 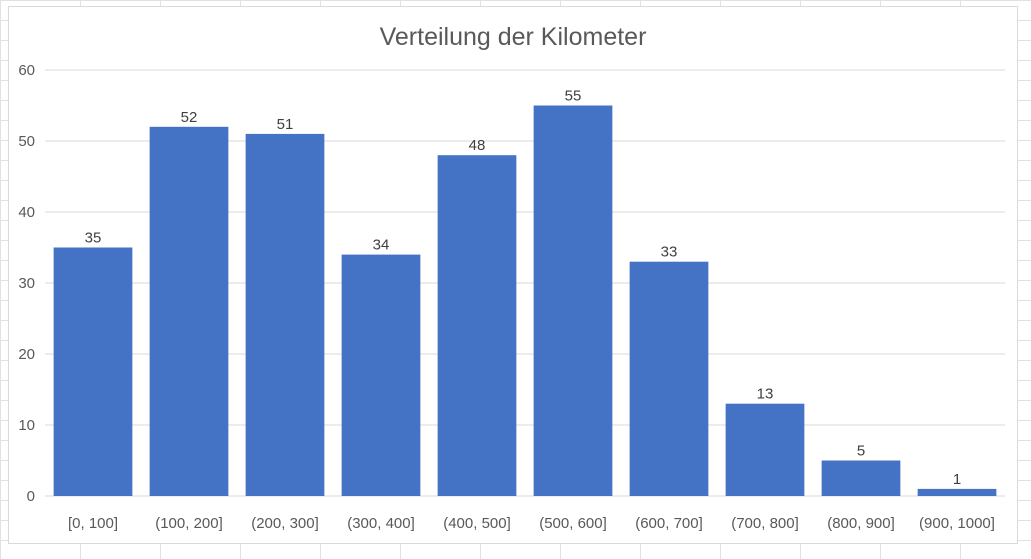 I want to click on y-tick-label: 50, so click(x=26, y=141).